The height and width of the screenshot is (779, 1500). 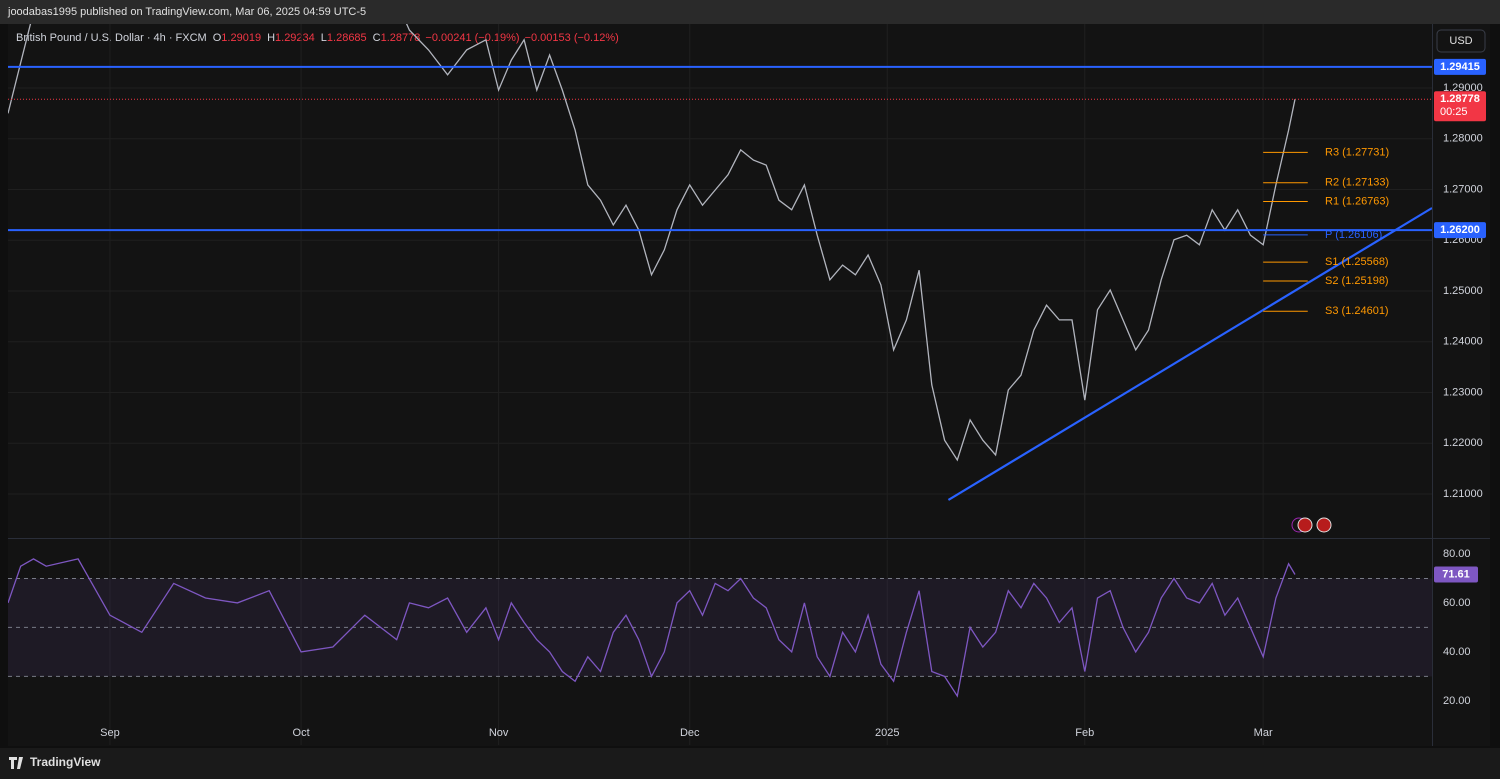 I want to click on trend-line, so click(x=1189, y=354).